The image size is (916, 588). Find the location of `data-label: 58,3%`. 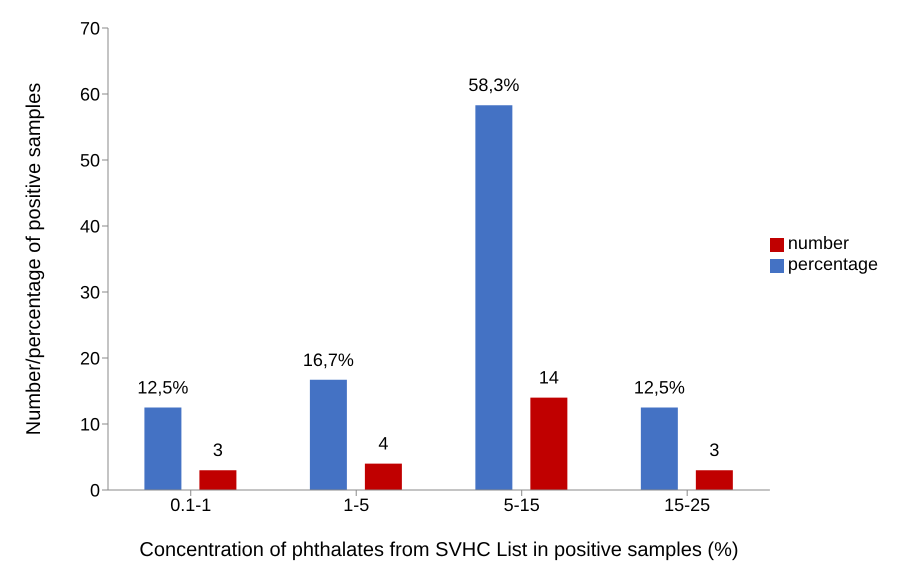

data-label: 58,3% is located at coordinates (494, 85).